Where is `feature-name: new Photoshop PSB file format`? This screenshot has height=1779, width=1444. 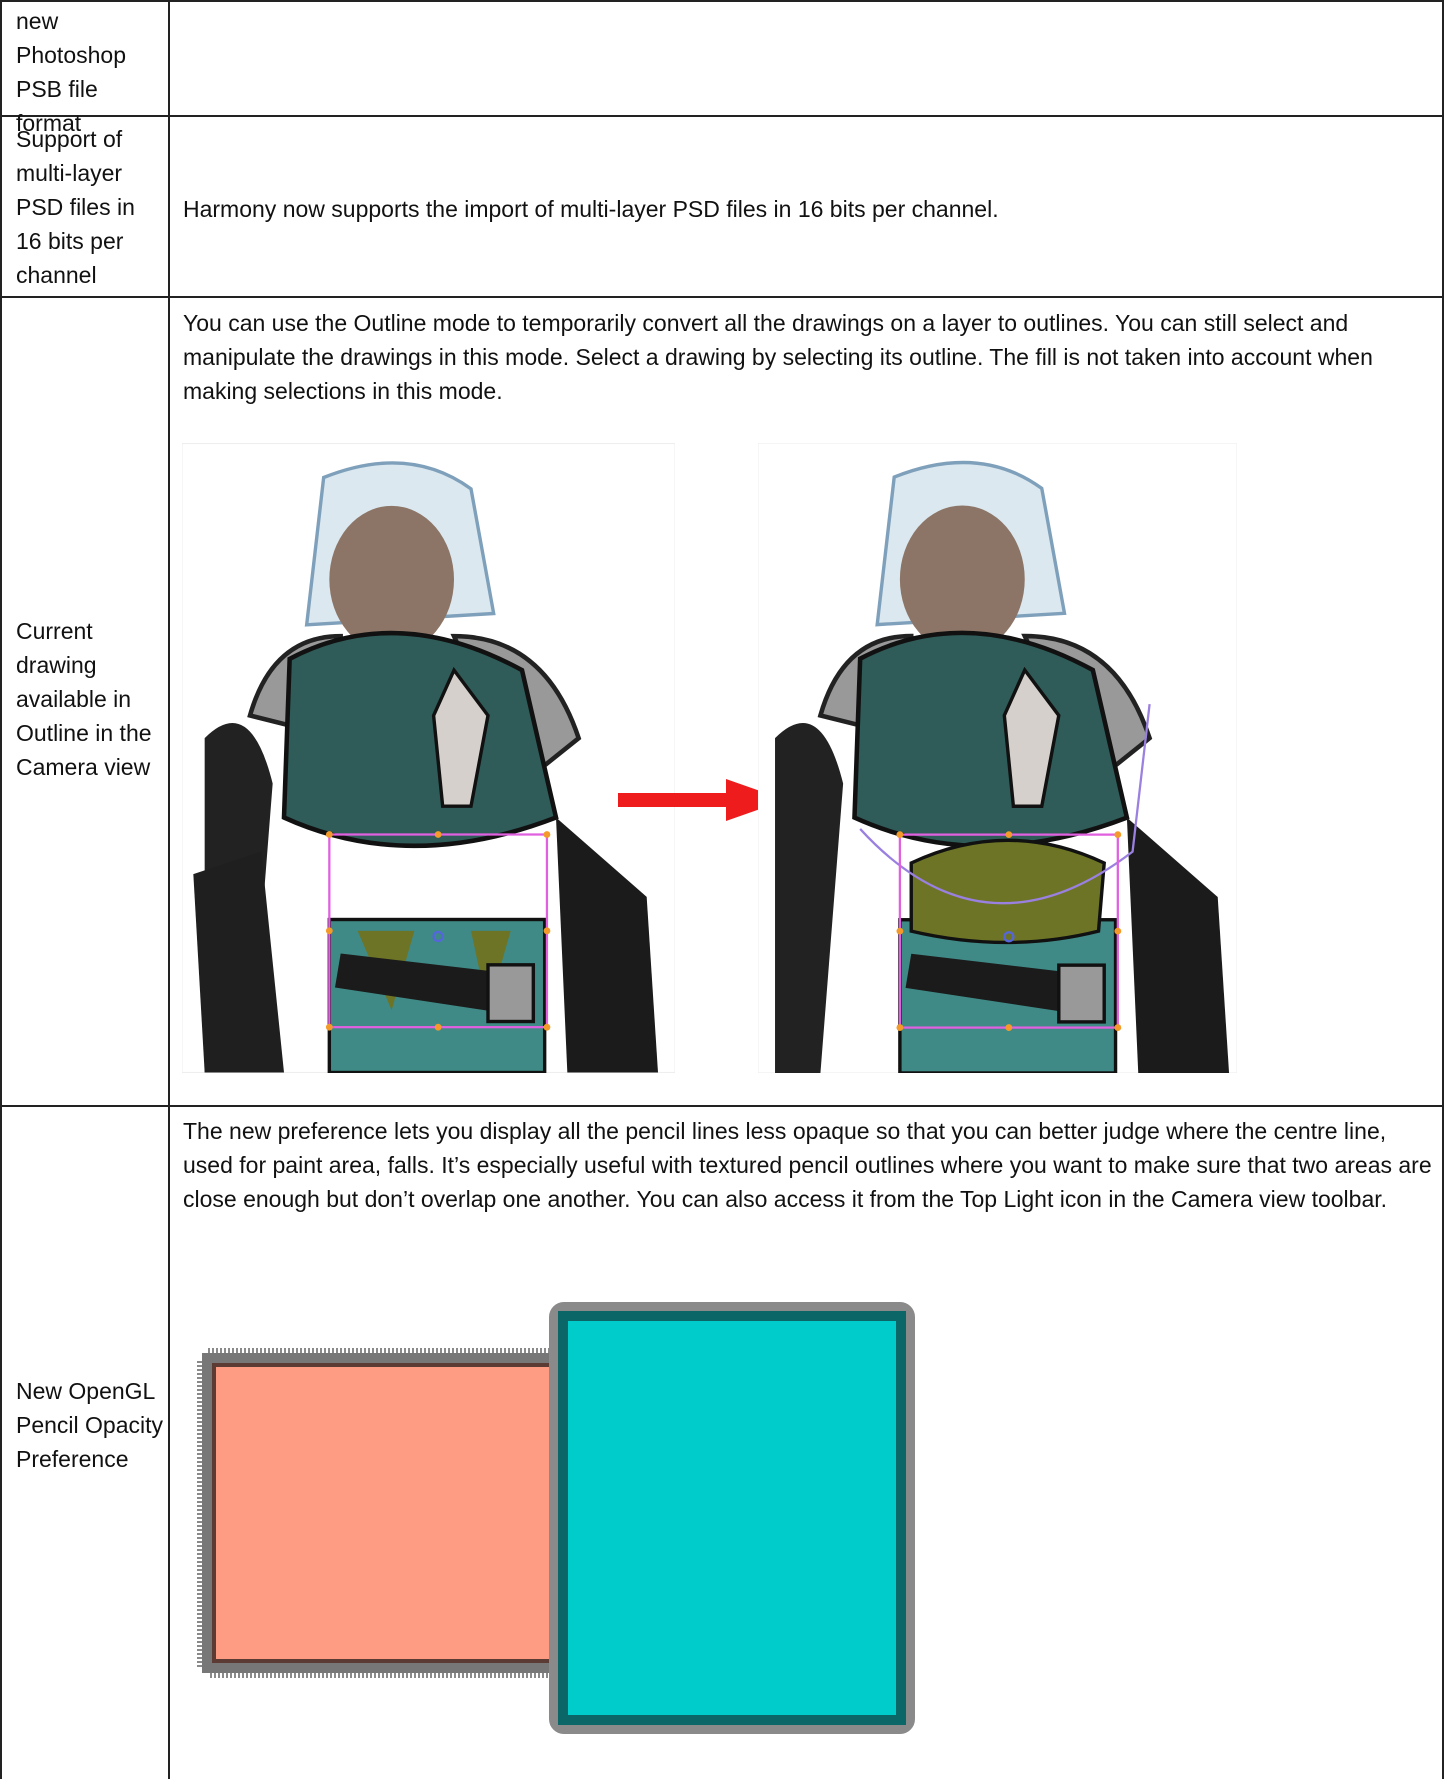 feature-name: new Photoshop PSB file format is located at coordinates (71, 72).